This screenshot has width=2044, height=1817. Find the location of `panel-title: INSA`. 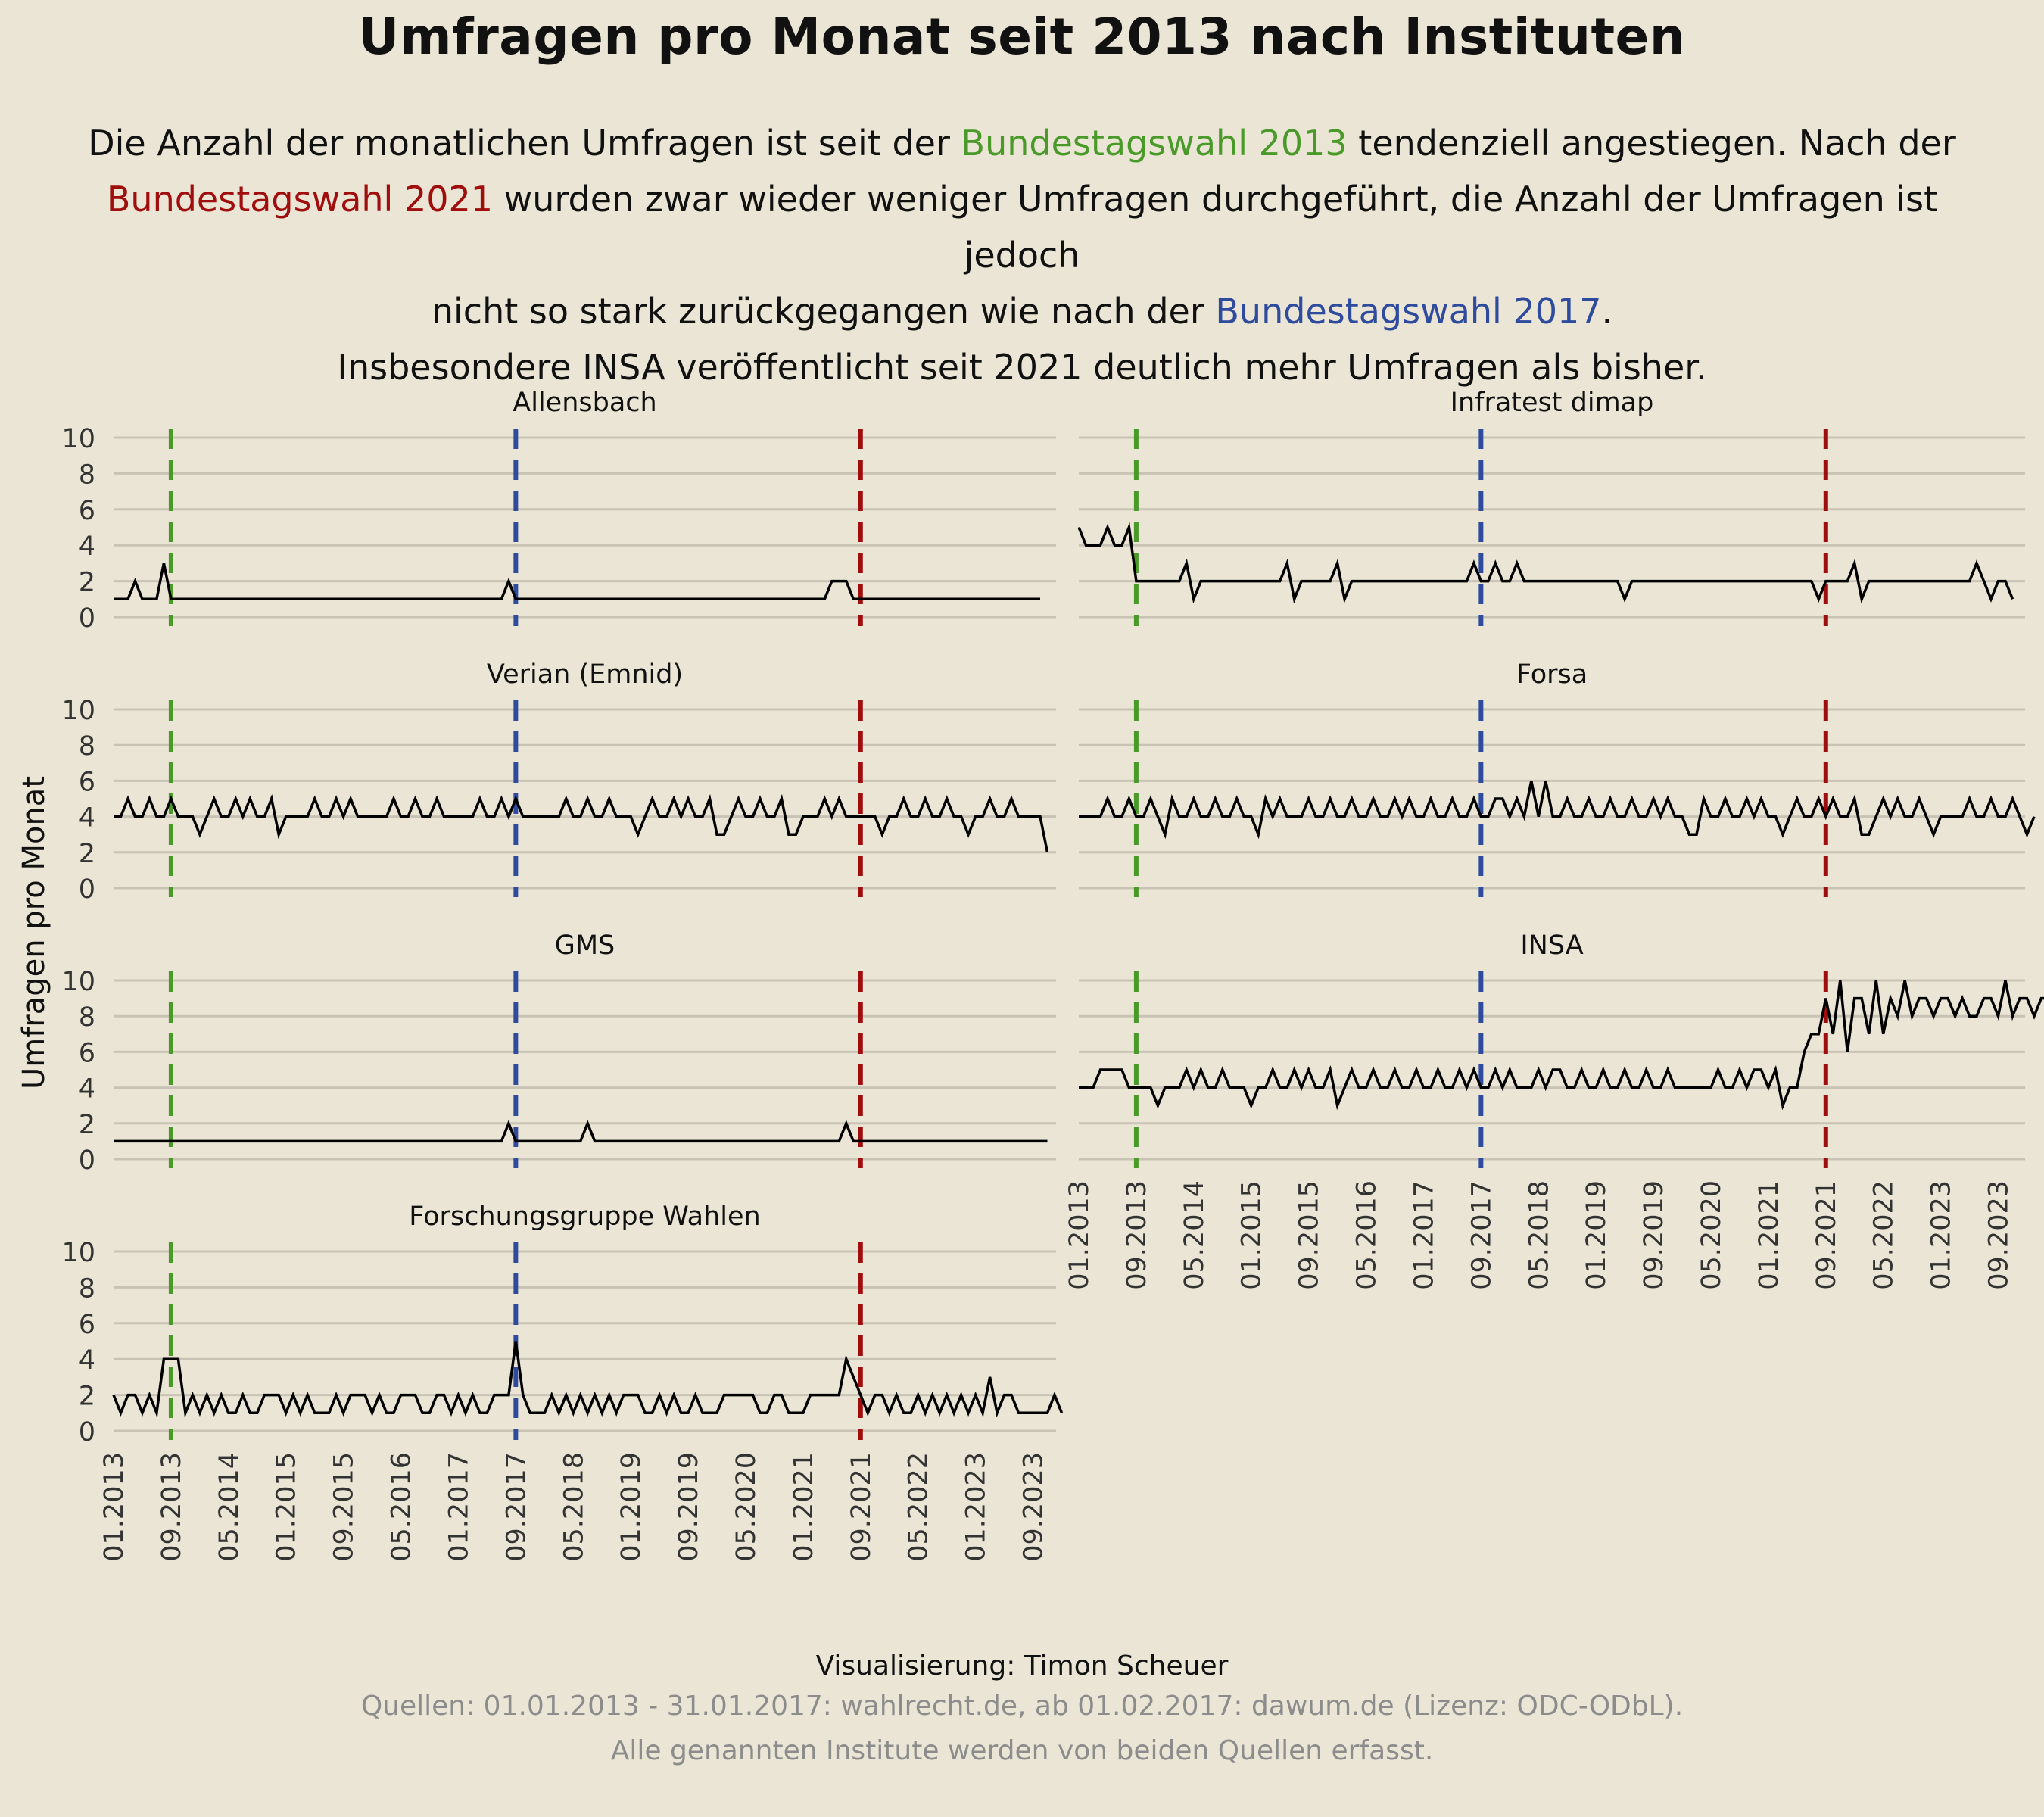

panel-title: INSA is located at coordinates (1551, 945).